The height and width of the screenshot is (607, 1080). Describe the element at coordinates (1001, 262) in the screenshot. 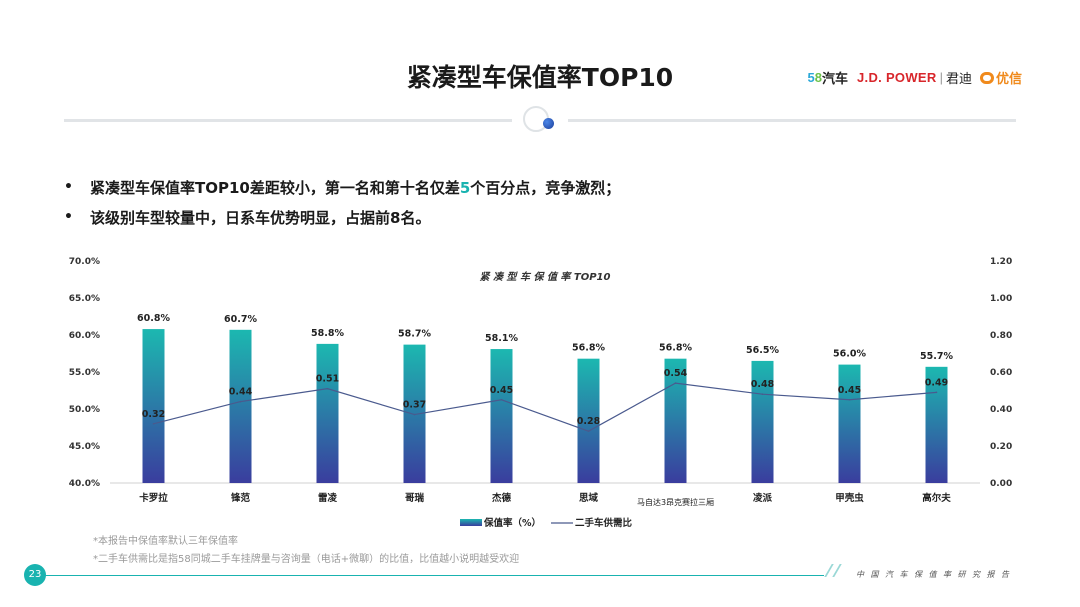

I see `y-right-tick-label: 1.20` at that location.